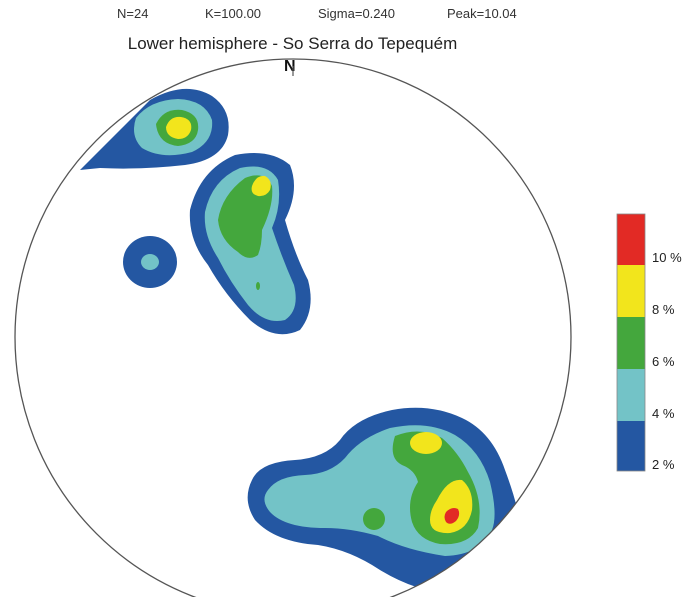  What do you see at coordinates (663, 413) in the screenshot?
I see `legend-label-4: 4 %` at bounding box center [663, 413].